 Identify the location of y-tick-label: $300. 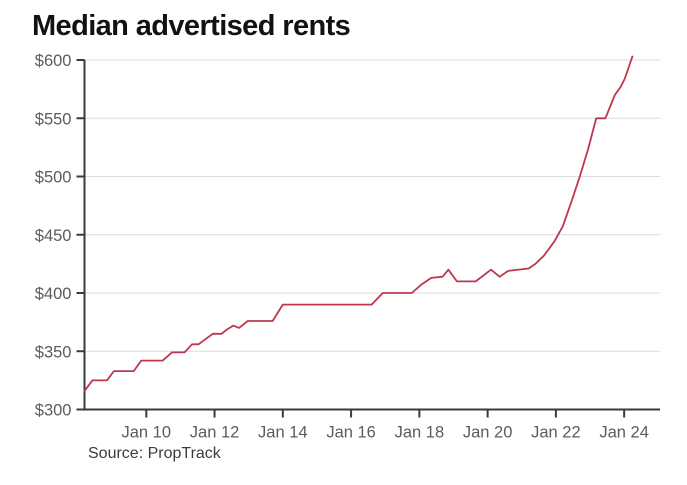
(53, 411).